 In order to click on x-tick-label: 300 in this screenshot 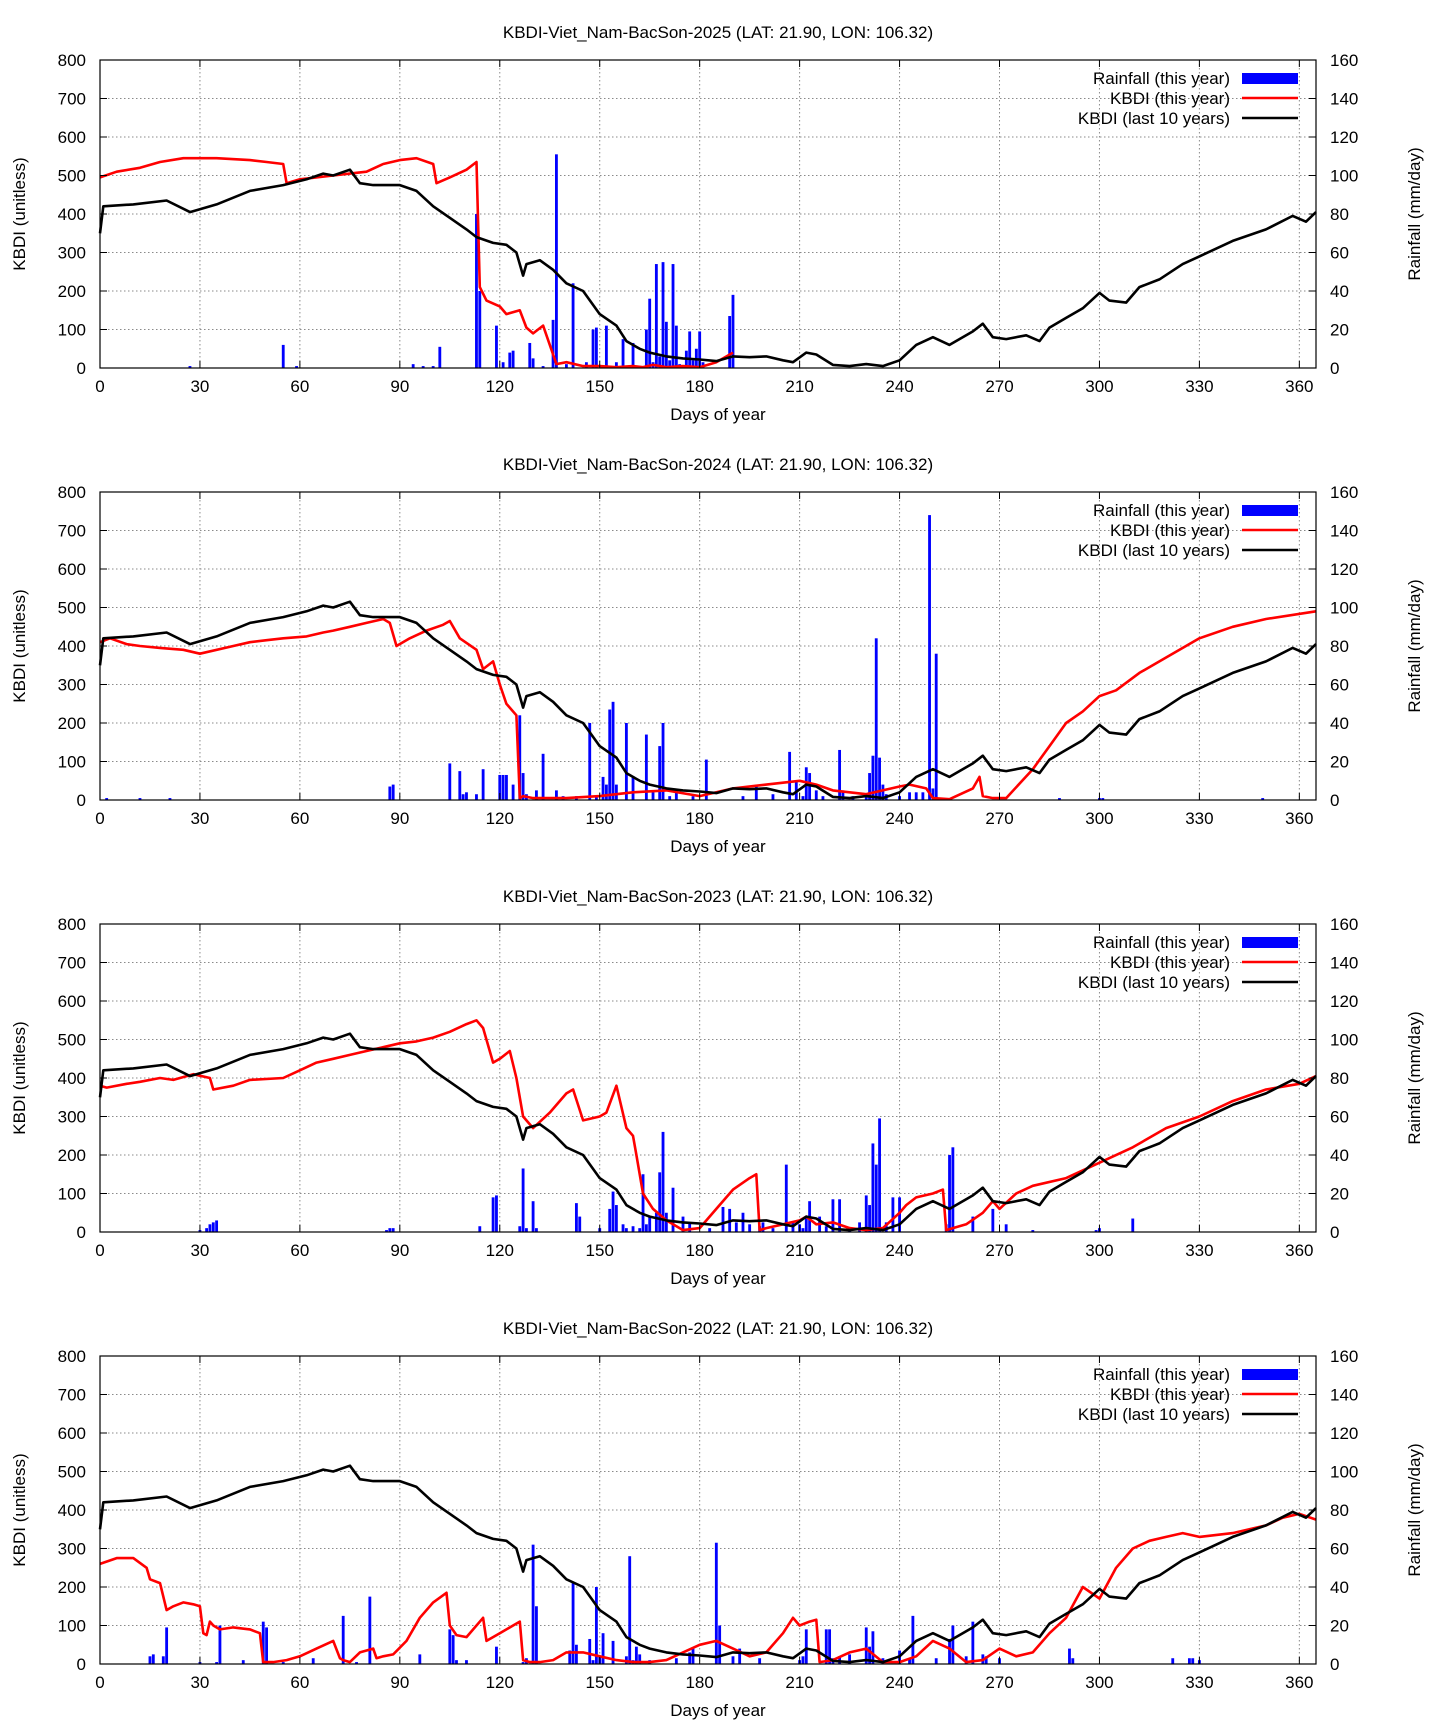, I will do `click(1099, 386)`.